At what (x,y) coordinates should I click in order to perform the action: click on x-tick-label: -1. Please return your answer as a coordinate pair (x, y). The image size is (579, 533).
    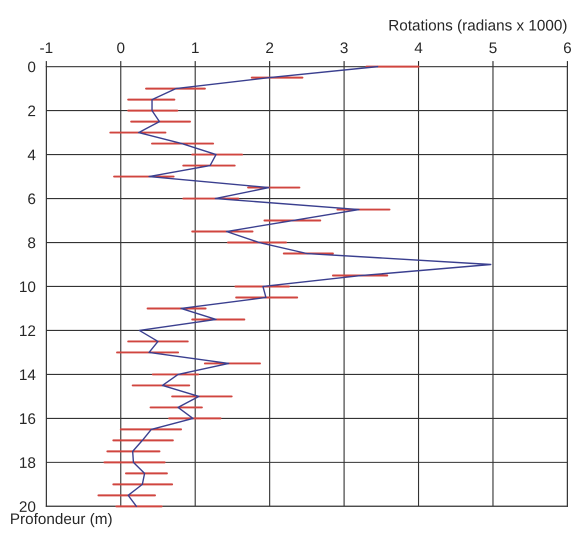
    Looking at the image, I should click on (46, 48).